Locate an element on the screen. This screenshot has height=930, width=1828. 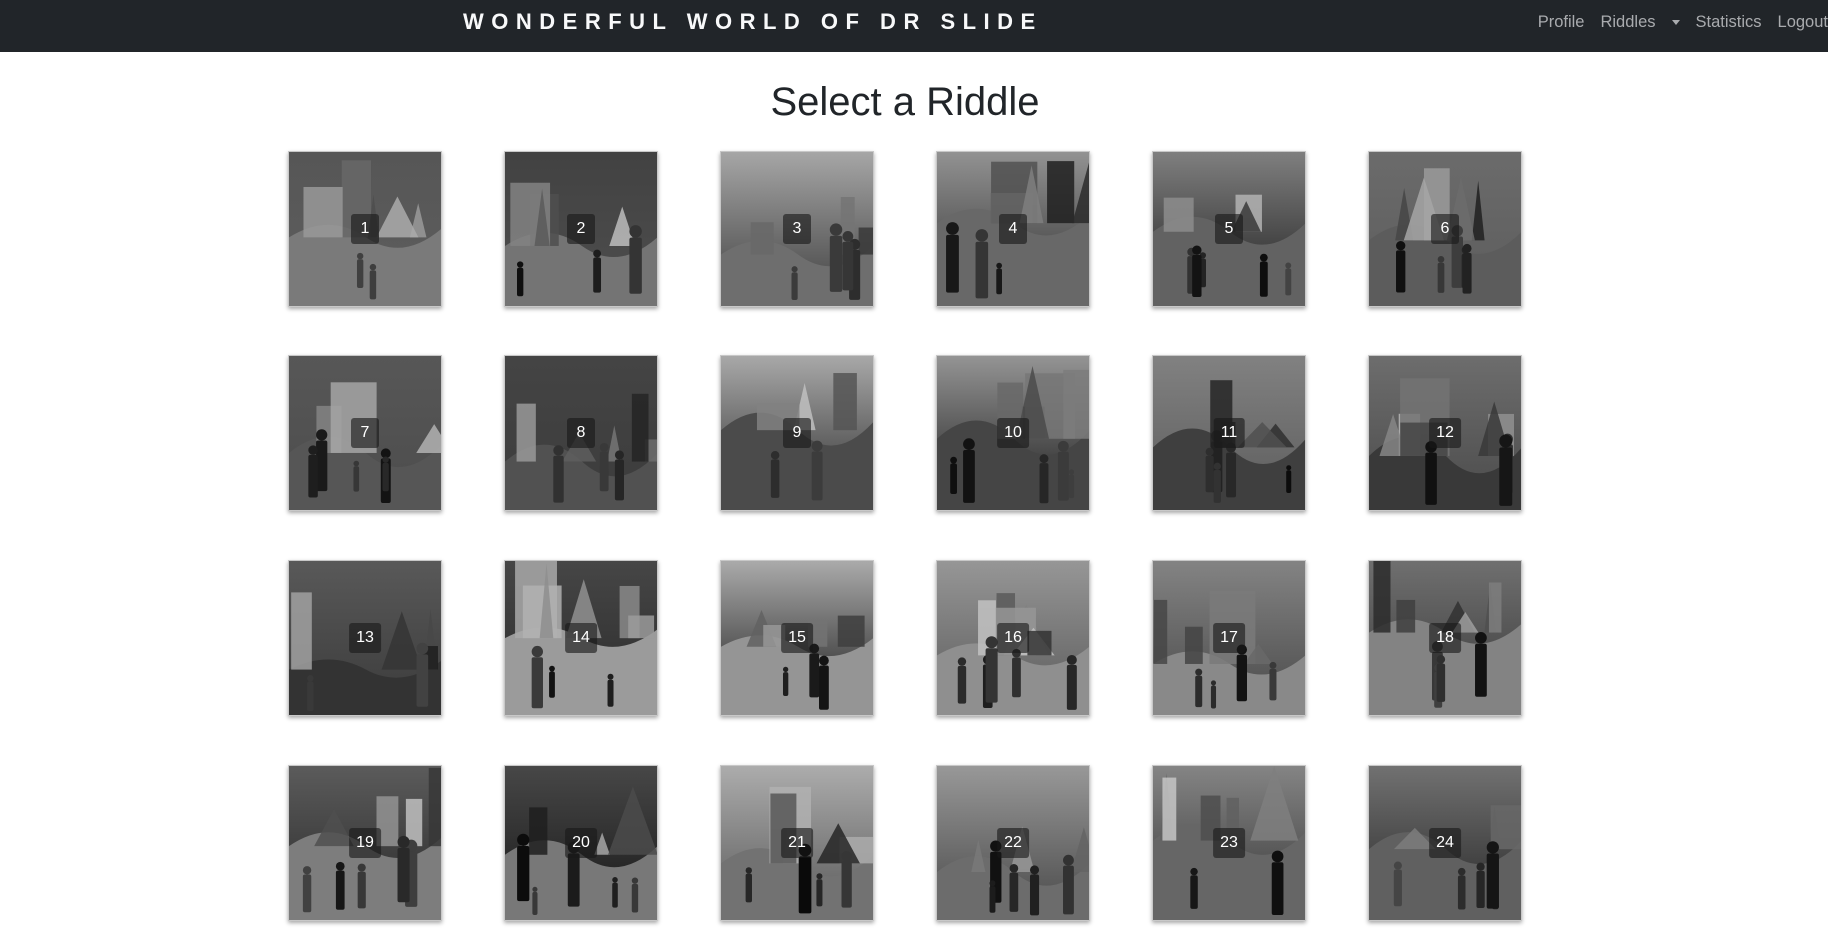
riddle-number-label: 11 is located at coordinates (1229, 433).